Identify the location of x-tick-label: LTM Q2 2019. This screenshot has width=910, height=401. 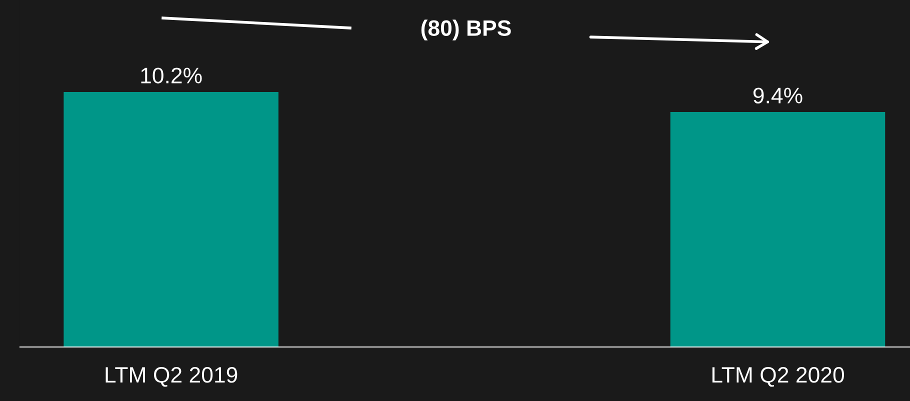
(172, 377).